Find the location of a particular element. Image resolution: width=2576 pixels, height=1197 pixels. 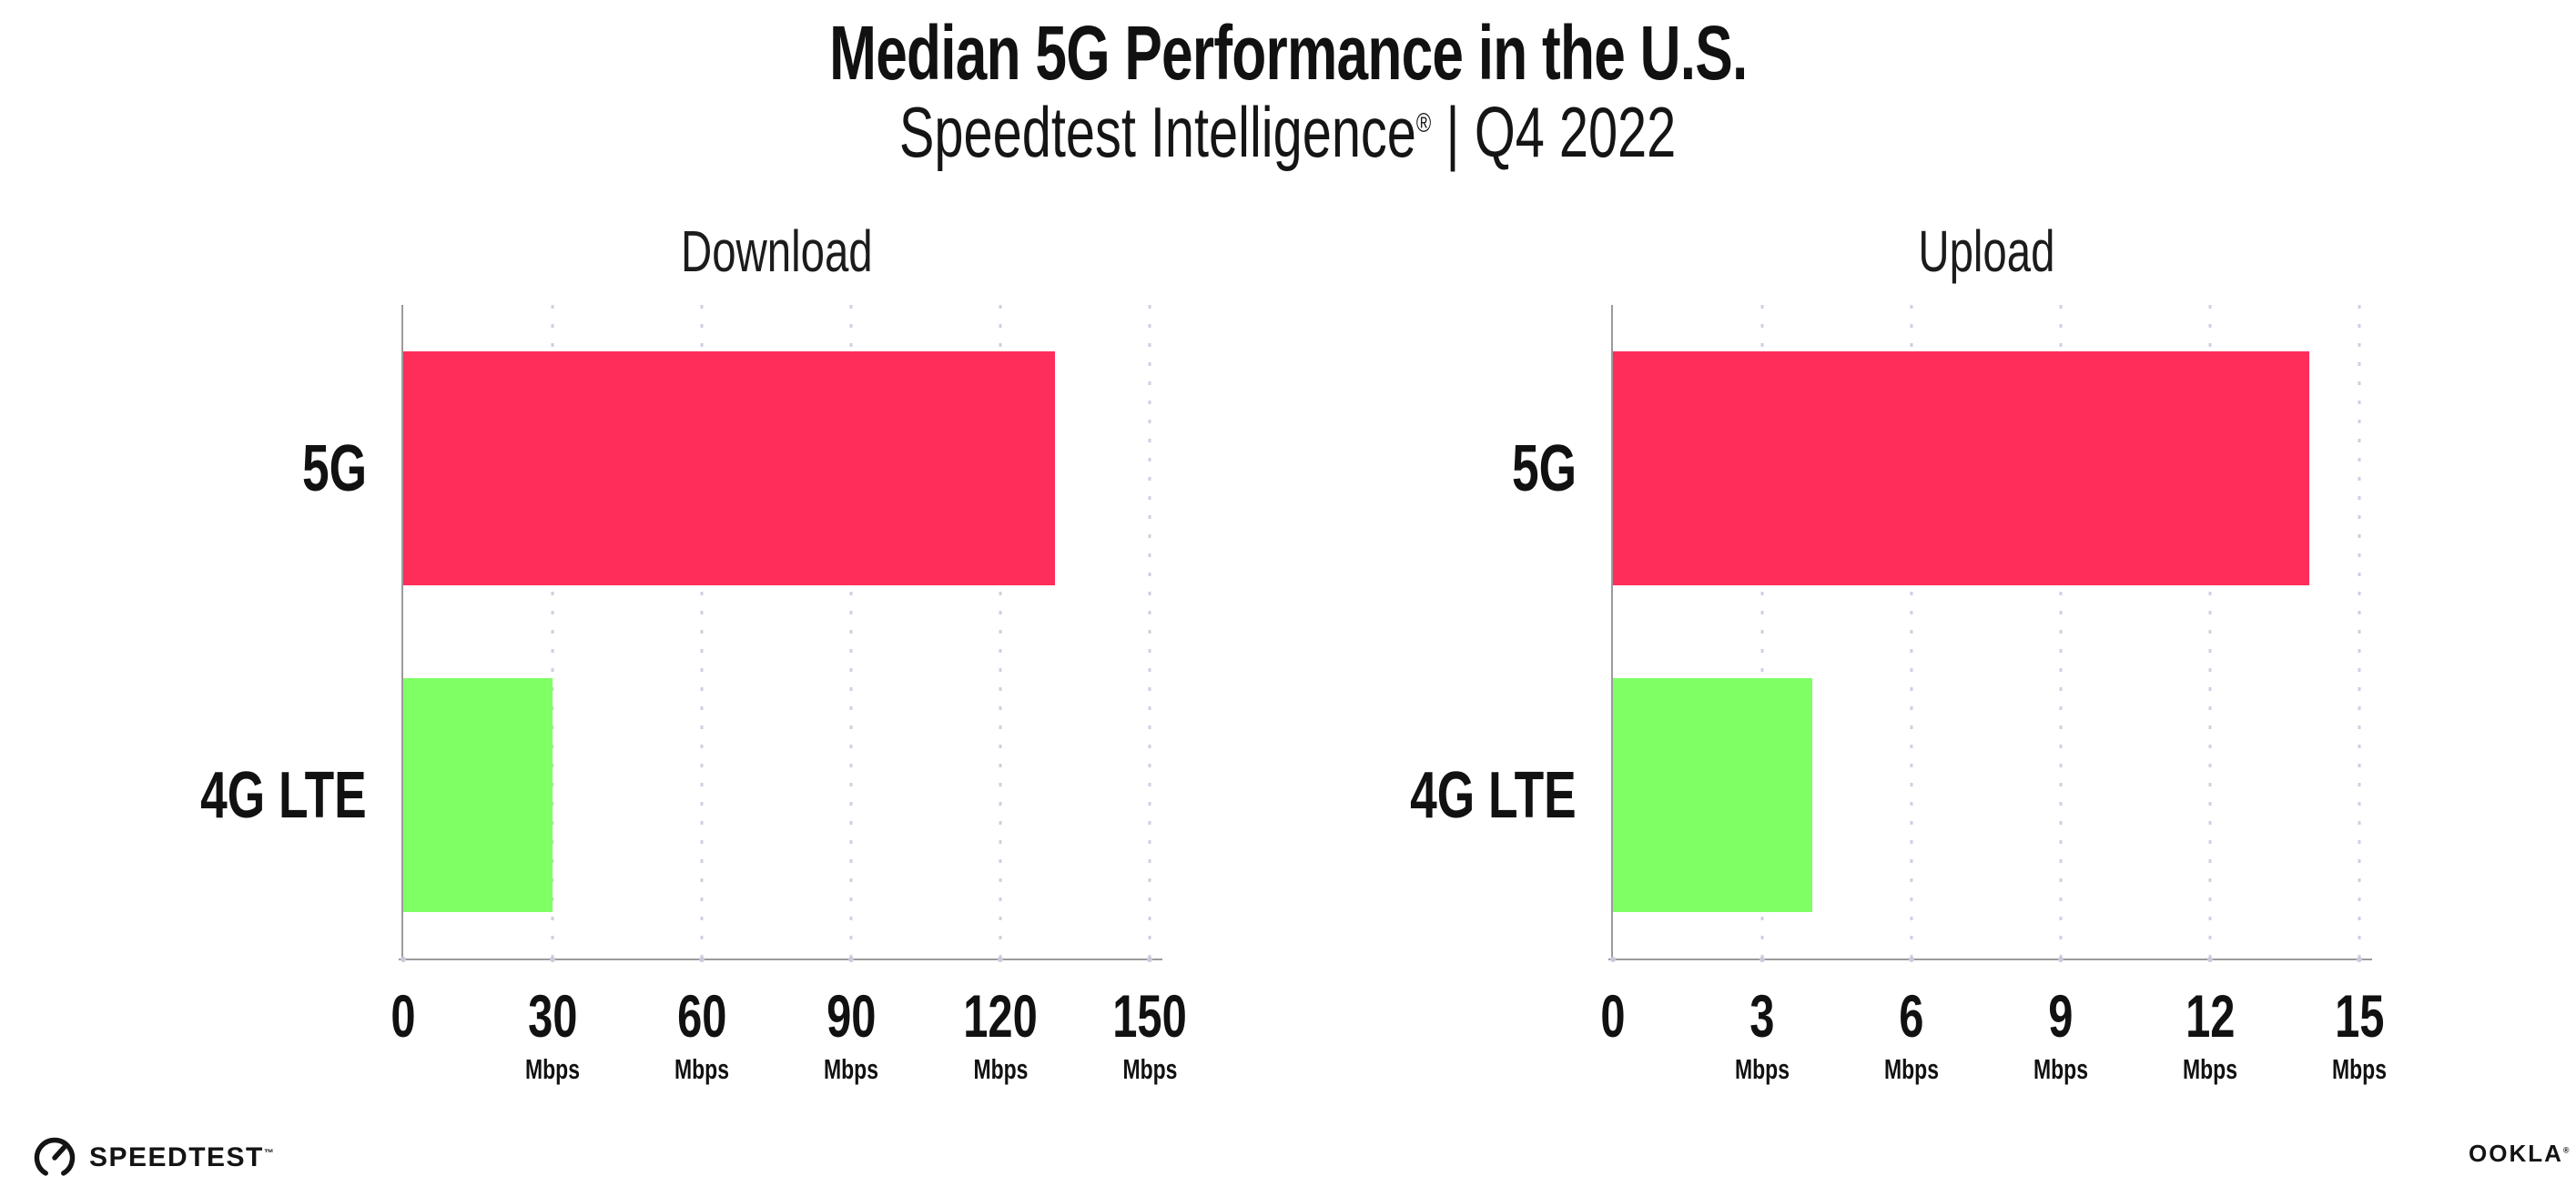

x-tick-value-text: 15 is located at coordinates (2359, 1016).